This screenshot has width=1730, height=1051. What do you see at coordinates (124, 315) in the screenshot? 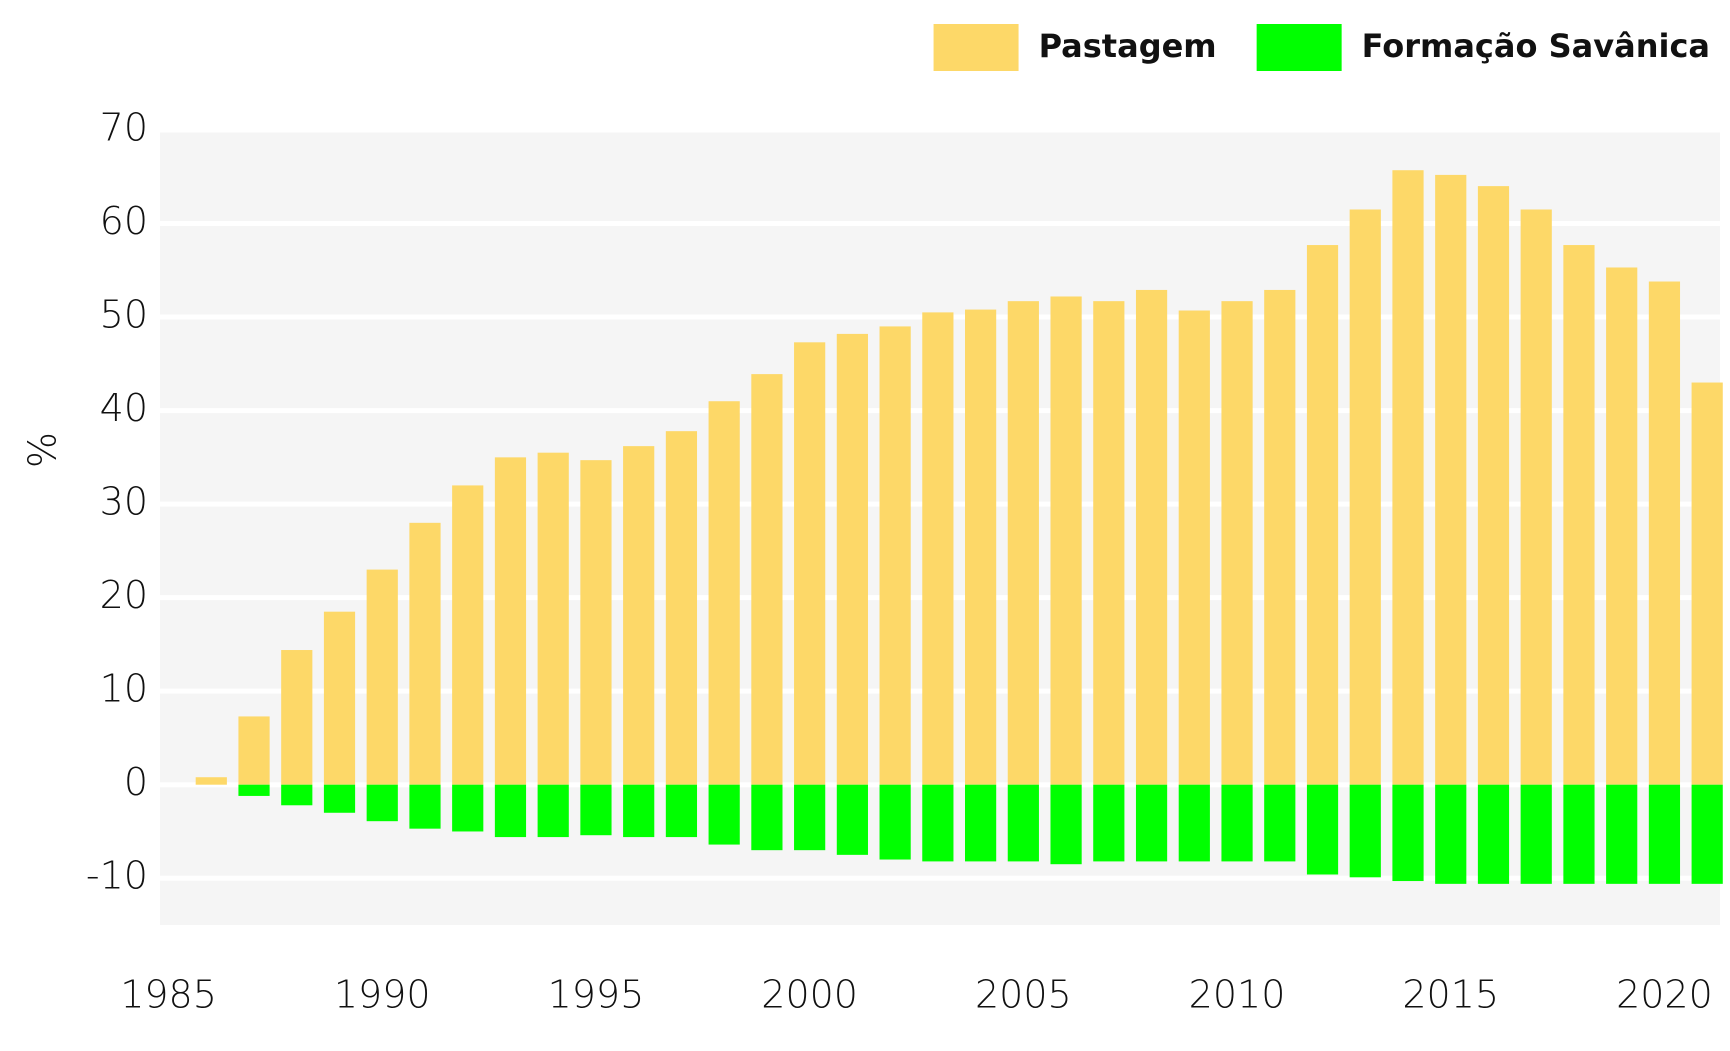
I see `y-tick-label: 50` at bounding box center [124, 315].